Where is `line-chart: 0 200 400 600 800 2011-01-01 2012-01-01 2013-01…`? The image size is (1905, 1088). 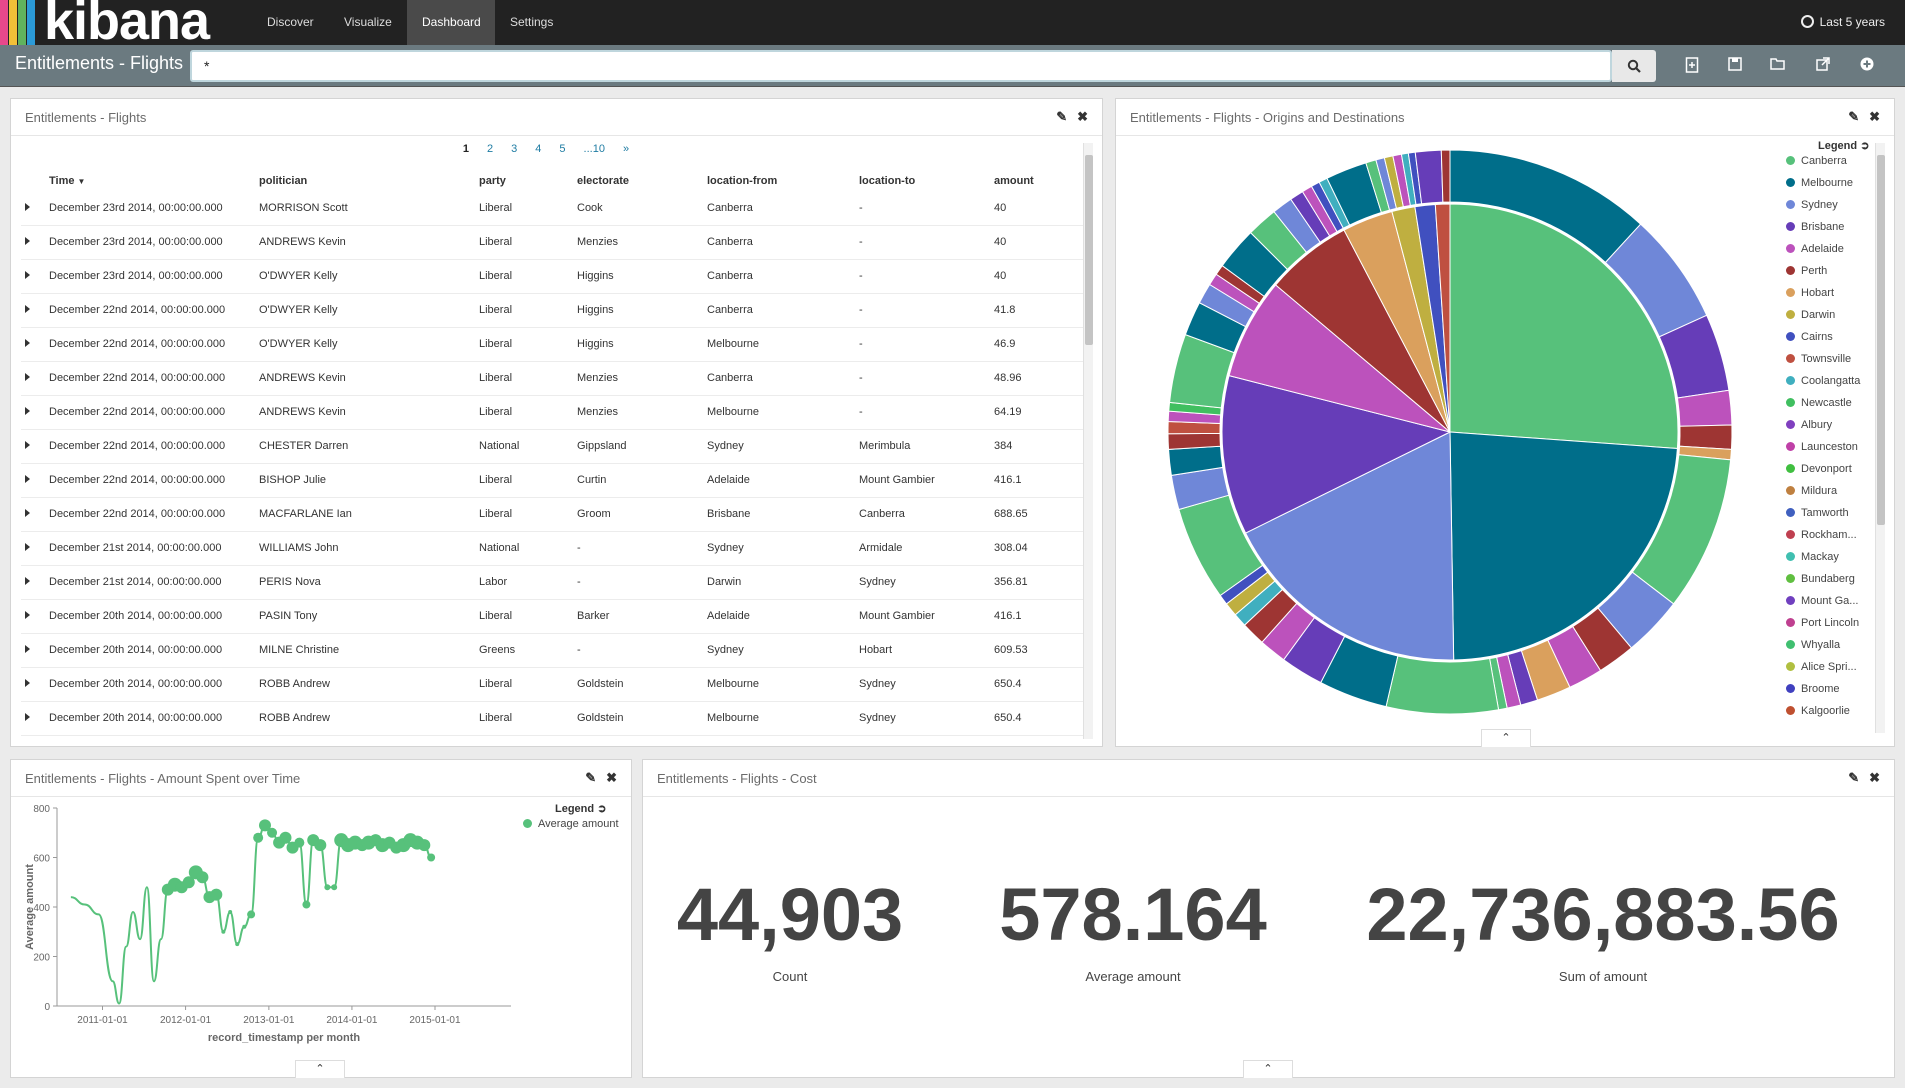
line-chart: 0 200 400 600 800 2011-01-01 2012-01-01 2013-01… is located at coordinates (261, 937).